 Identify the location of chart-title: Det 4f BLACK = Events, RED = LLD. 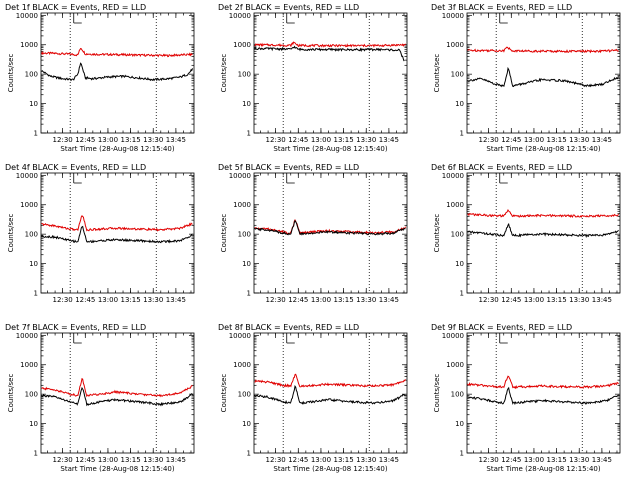
(75, 167).